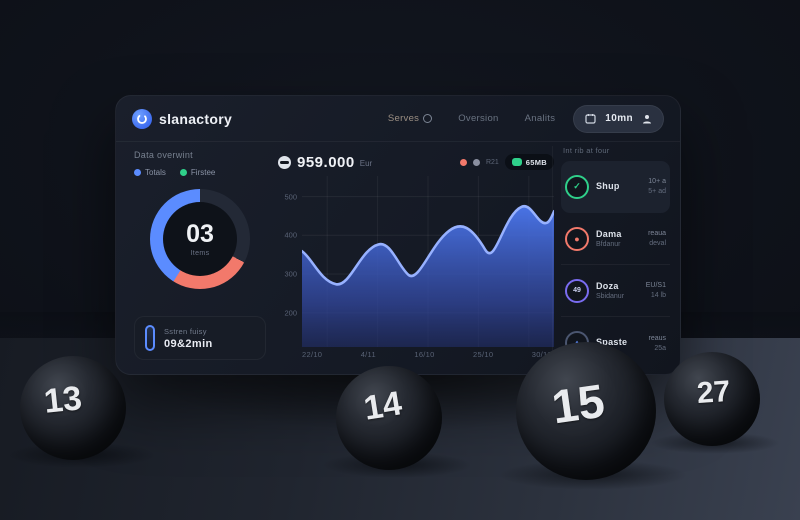 This screenshot has height=520, width=800. Describe the element at coordinates (290, 313) in the screenshot. I see `y-tick: 200` at that location.